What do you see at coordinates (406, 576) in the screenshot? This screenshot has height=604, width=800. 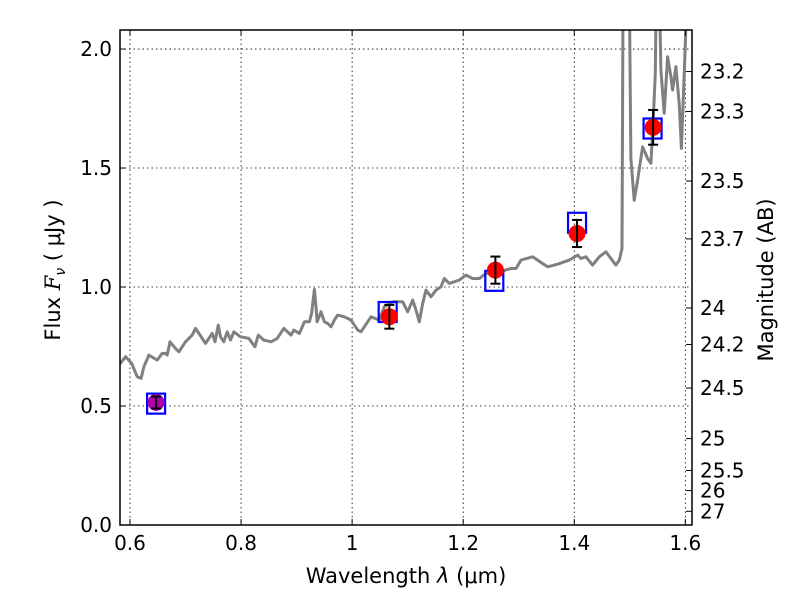 I see `x-axis-label: Wavelength λ (μm)` at bounding box center [406, 576].